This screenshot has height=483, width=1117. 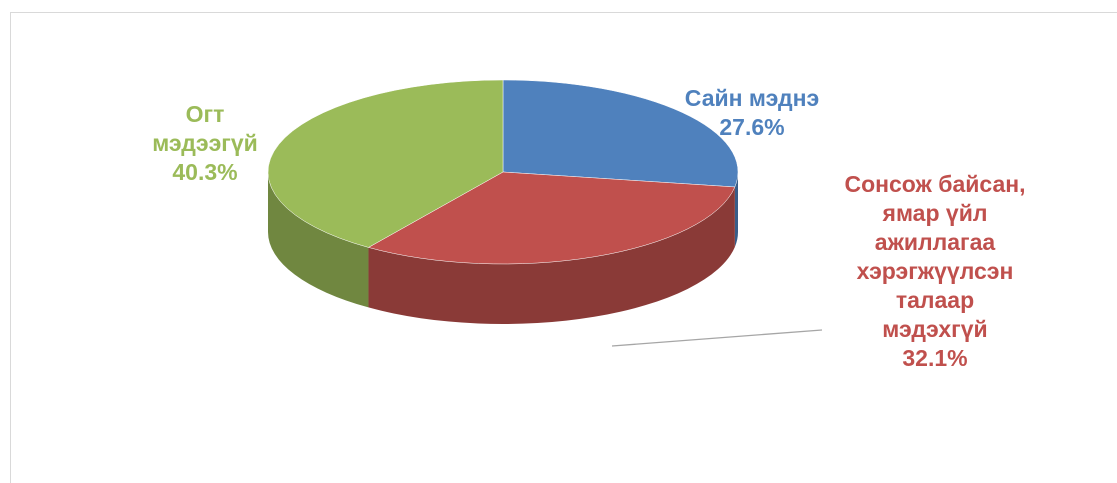 I want to click on value-label: 40.3%, so click(x=205, y=172).